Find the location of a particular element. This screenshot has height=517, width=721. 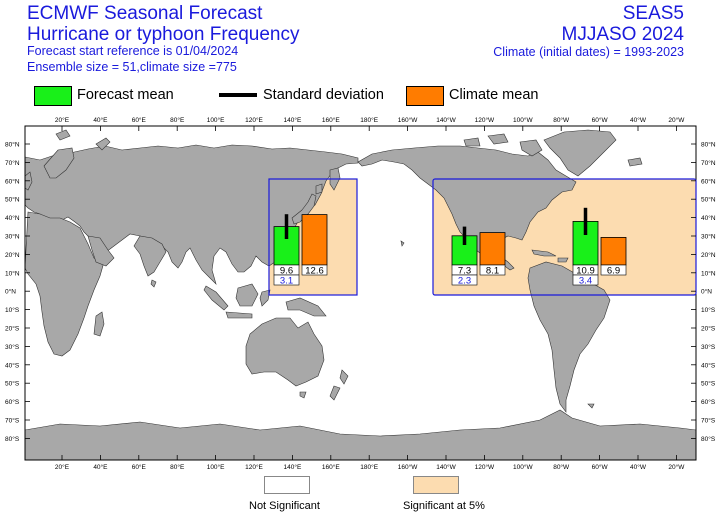

lat-label-left: 30°N is located at coordinates (12, 237).